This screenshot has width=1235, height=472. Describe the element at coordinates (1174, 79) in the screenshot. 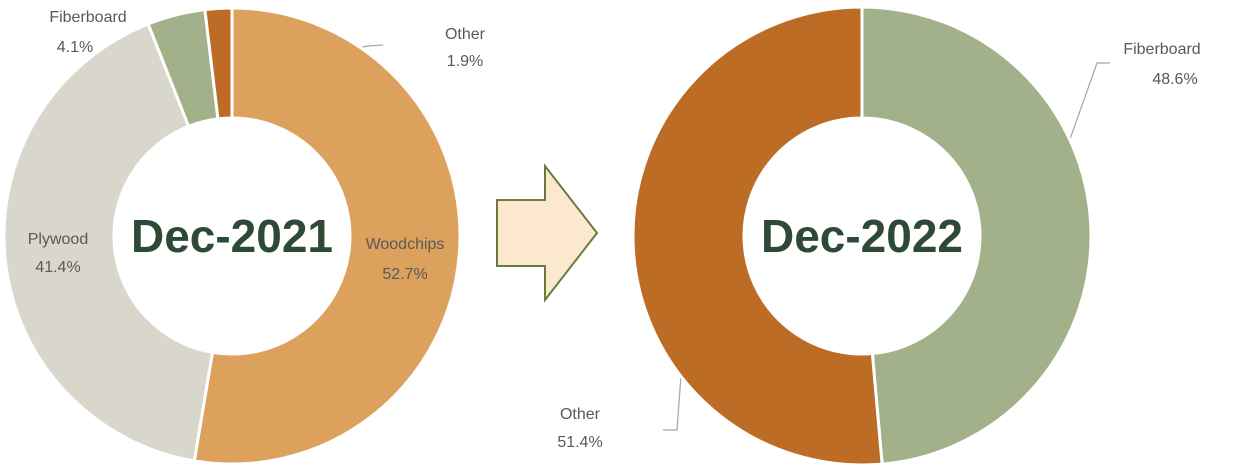

I see `value-label: 48.6%` at that location.